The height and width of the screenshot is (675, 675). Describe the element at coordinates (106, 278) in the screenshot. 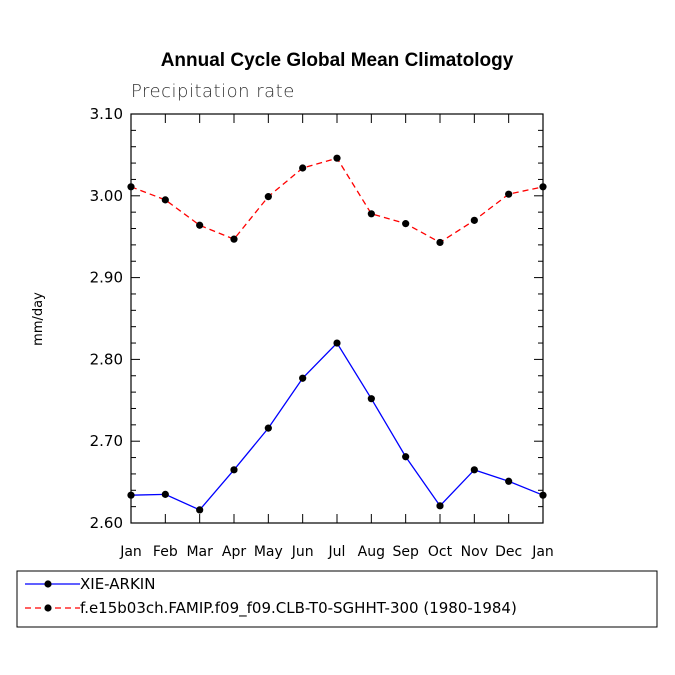

I see `y-tick-label: 2.90` at that location.